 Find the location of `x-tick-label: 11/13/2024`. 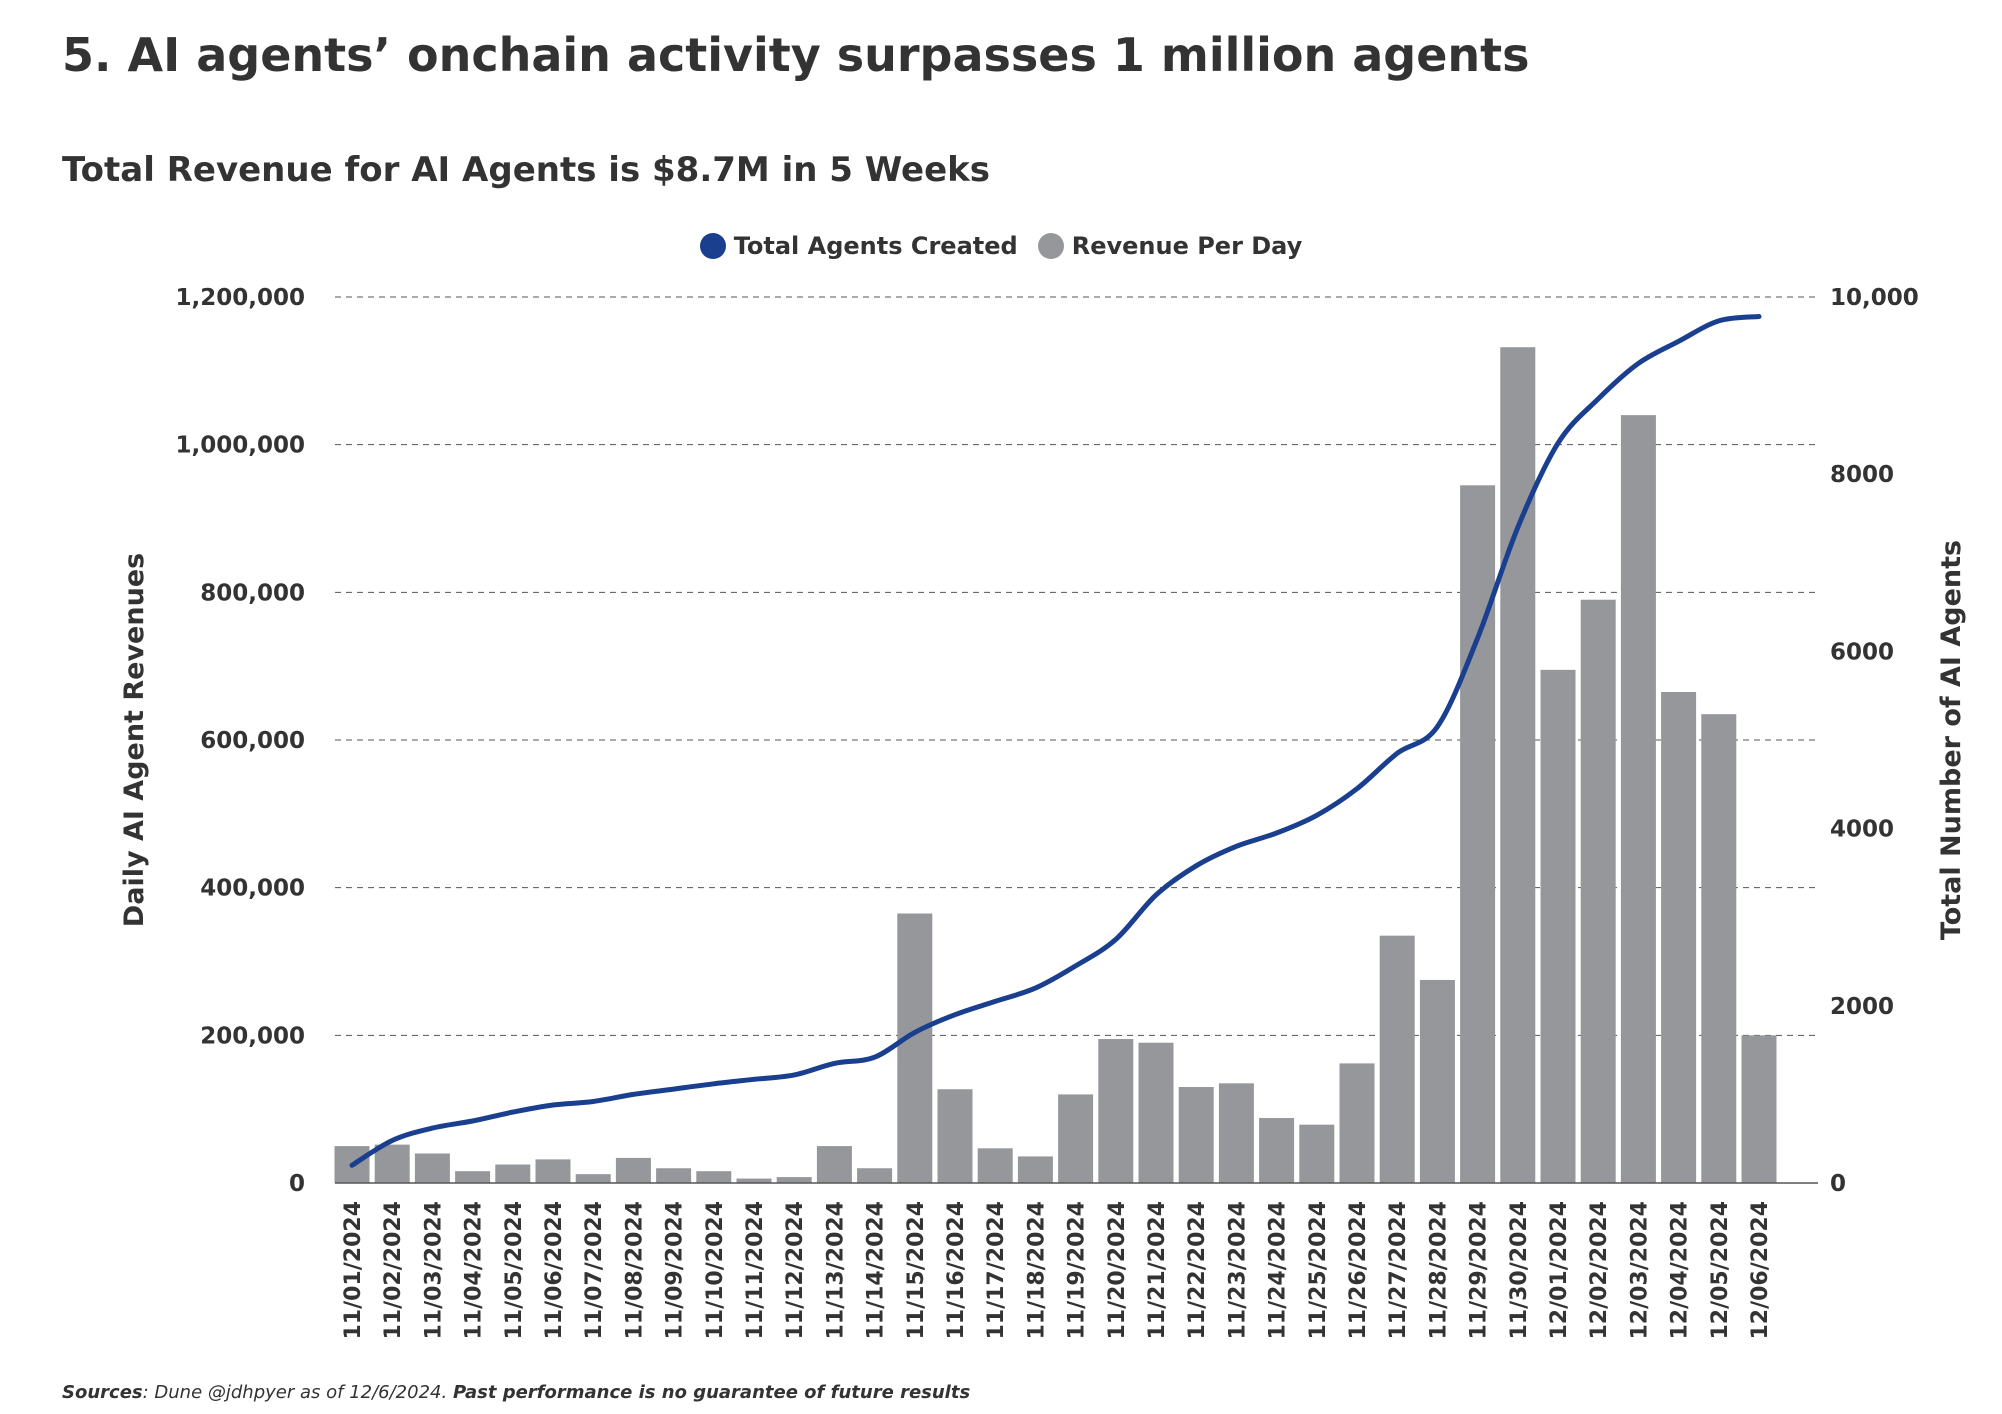

x-tick-label: 11/13/2024 is located at coordinates (835, 1270).